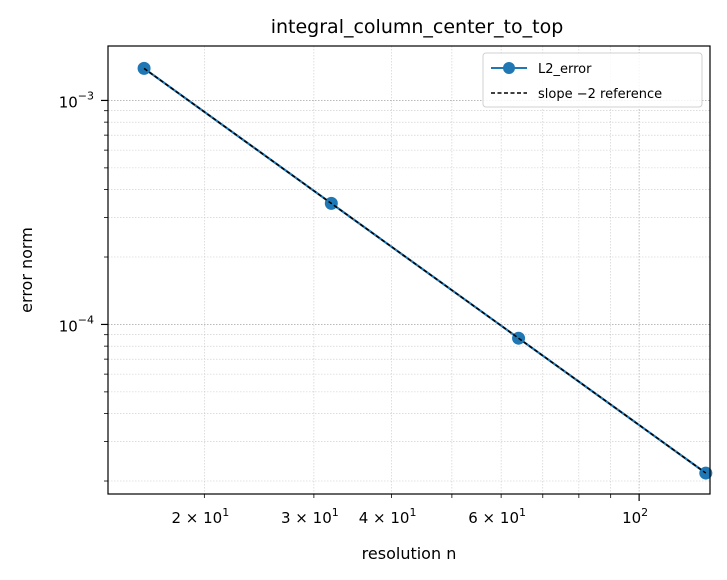 The height and width of the screenshot is (580, 727). I want to click on legend-box, so click(592, 80).